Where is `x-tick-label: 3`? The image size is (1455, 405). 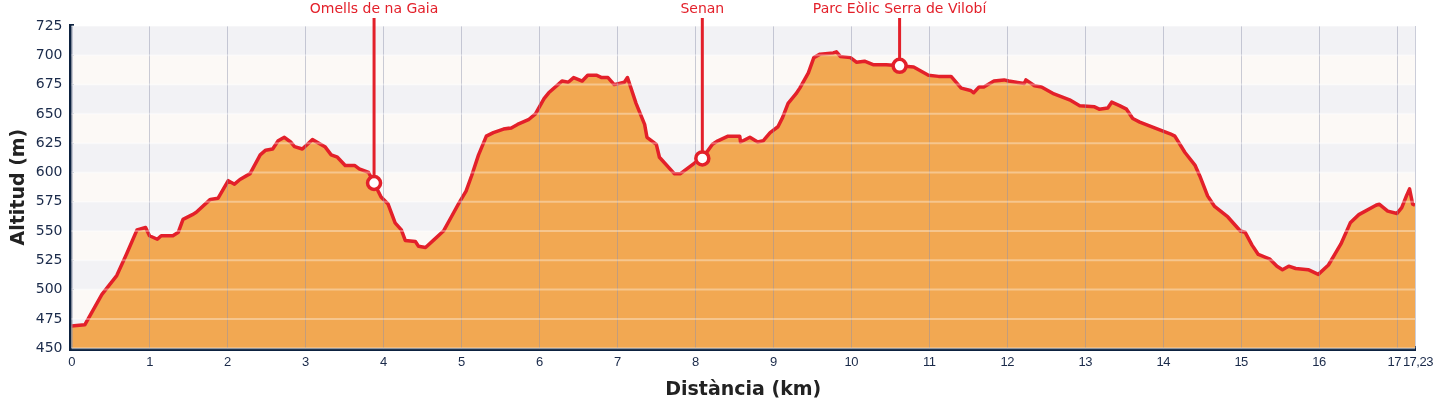
x-tick-label: 3 is located at coordinates (306, 362).